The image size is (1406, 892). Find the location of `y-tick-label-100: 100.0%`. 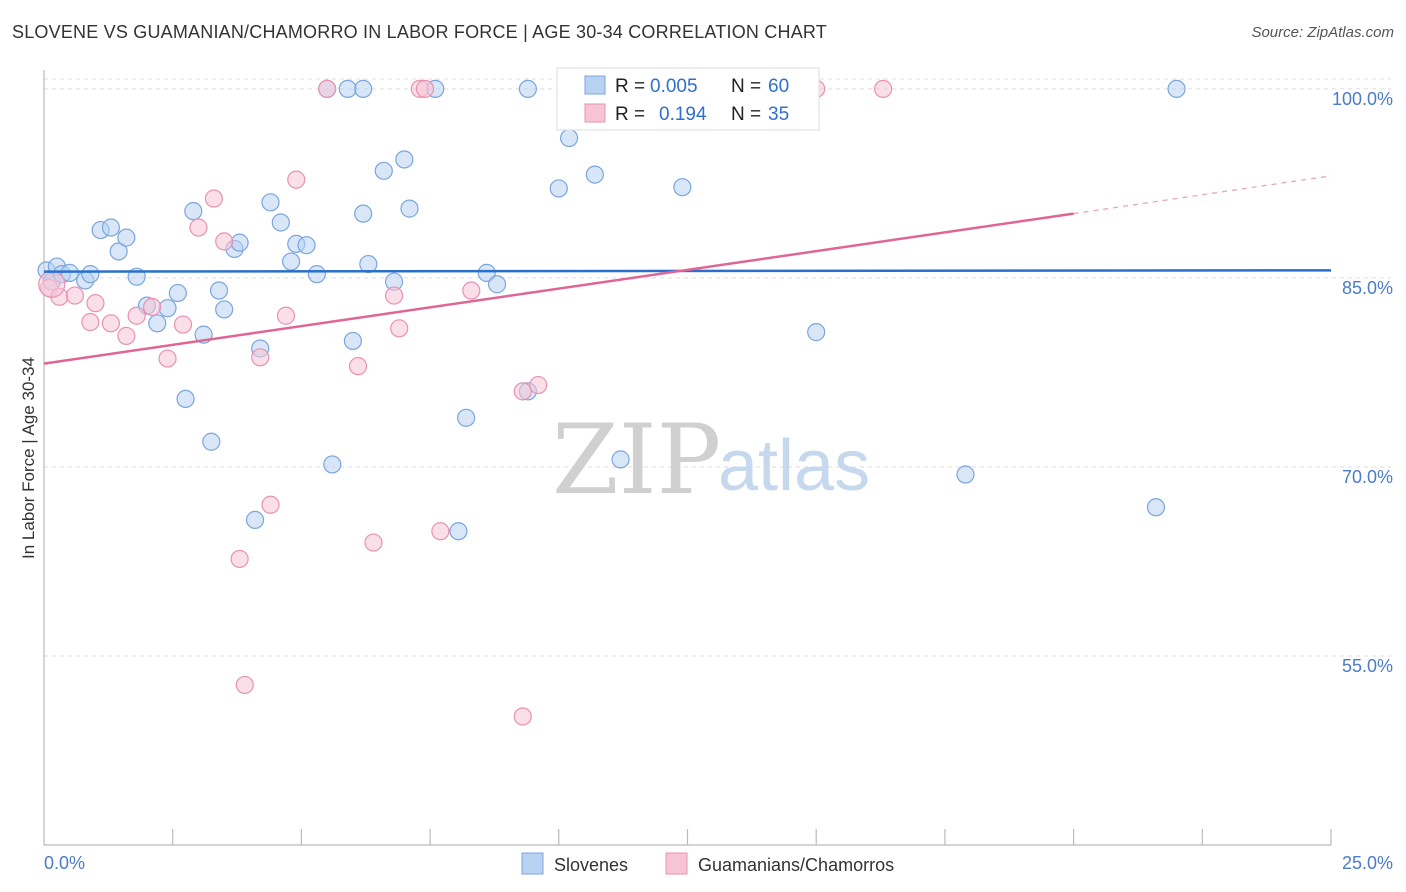

y-tick-label-100: 100.0% is located at coordinates (1362, 99).